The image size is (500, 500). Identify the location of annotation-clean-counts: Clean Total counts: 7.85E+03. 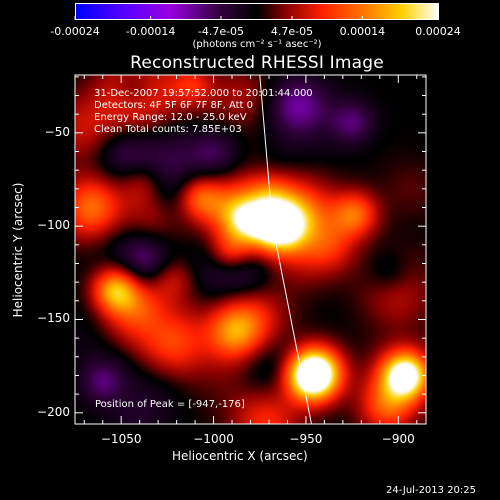
(168, 129).